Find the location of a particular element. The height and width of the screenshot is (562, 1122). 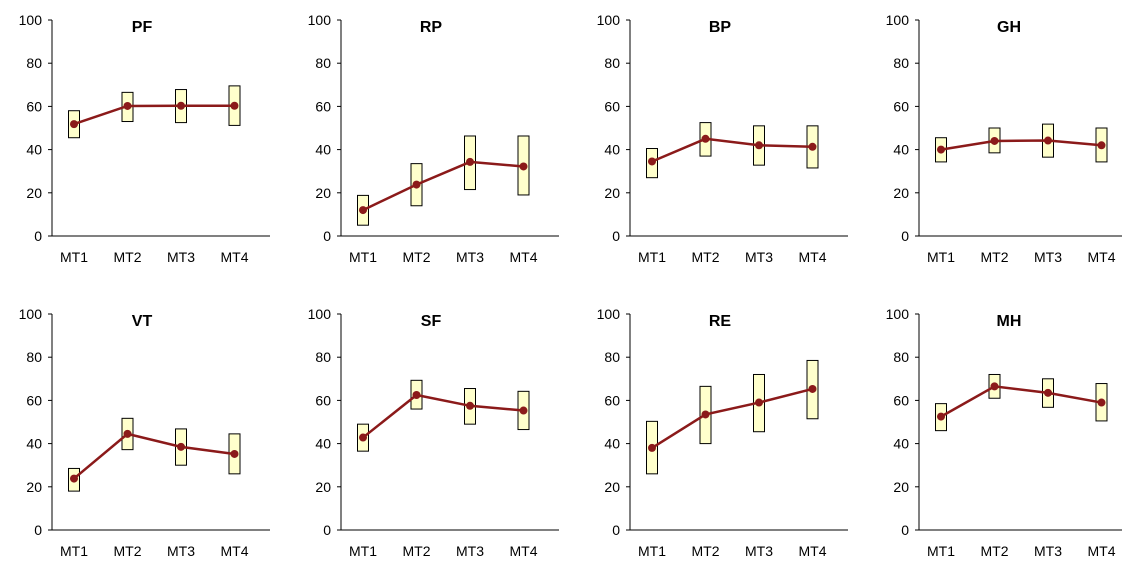

chart-title: RE is located at coordinates (720, 321).